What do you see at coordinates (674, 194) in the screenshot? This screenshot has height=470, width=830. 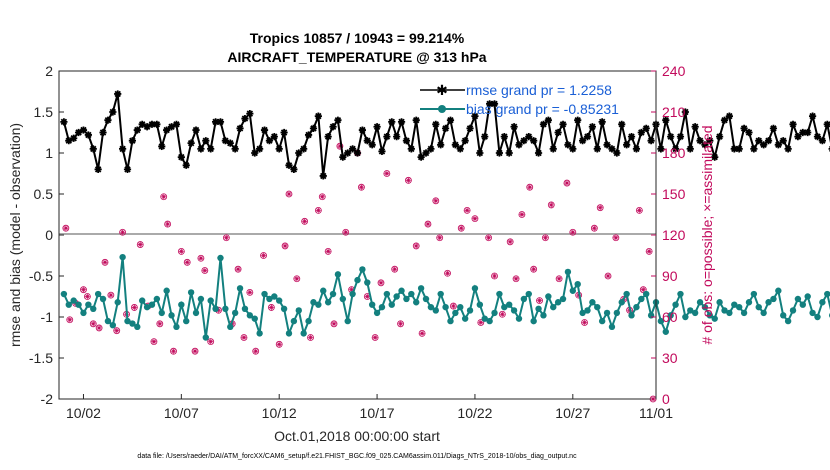 I see `right-tick-label: 150` at bounding box center [674, 194].